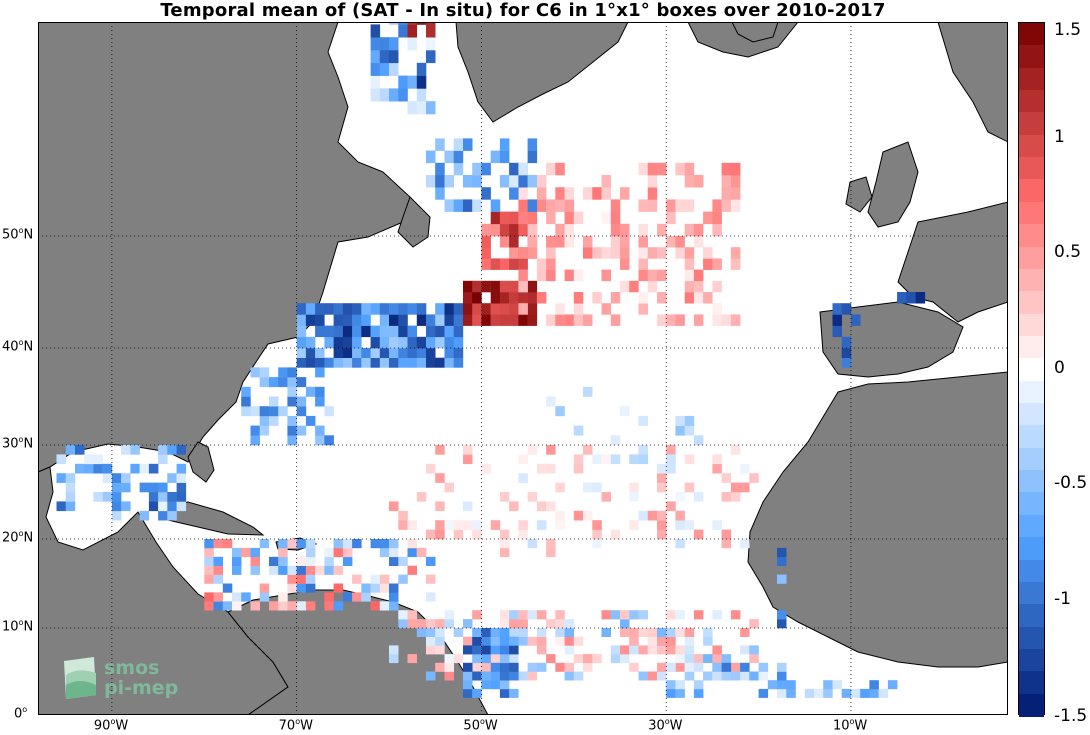 This screenshot has width=1090, height=735. Describe the element at coordinates (295, 725) in the screenshot. I see `longitude-tick-label: 70oW` at that location.